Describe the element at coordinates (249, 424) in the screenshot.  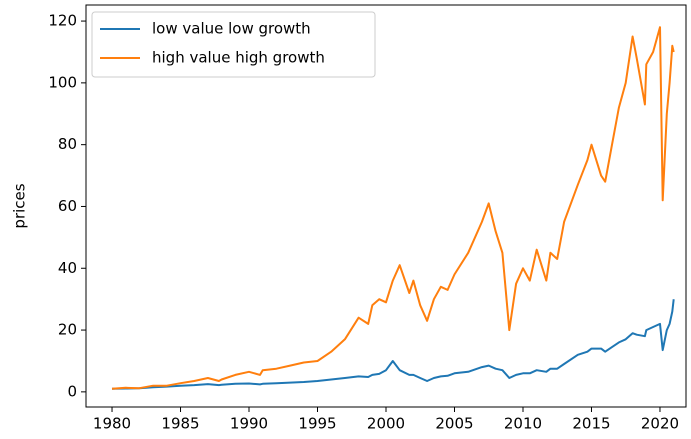
I see `x-tick-label: 1990` at that location.